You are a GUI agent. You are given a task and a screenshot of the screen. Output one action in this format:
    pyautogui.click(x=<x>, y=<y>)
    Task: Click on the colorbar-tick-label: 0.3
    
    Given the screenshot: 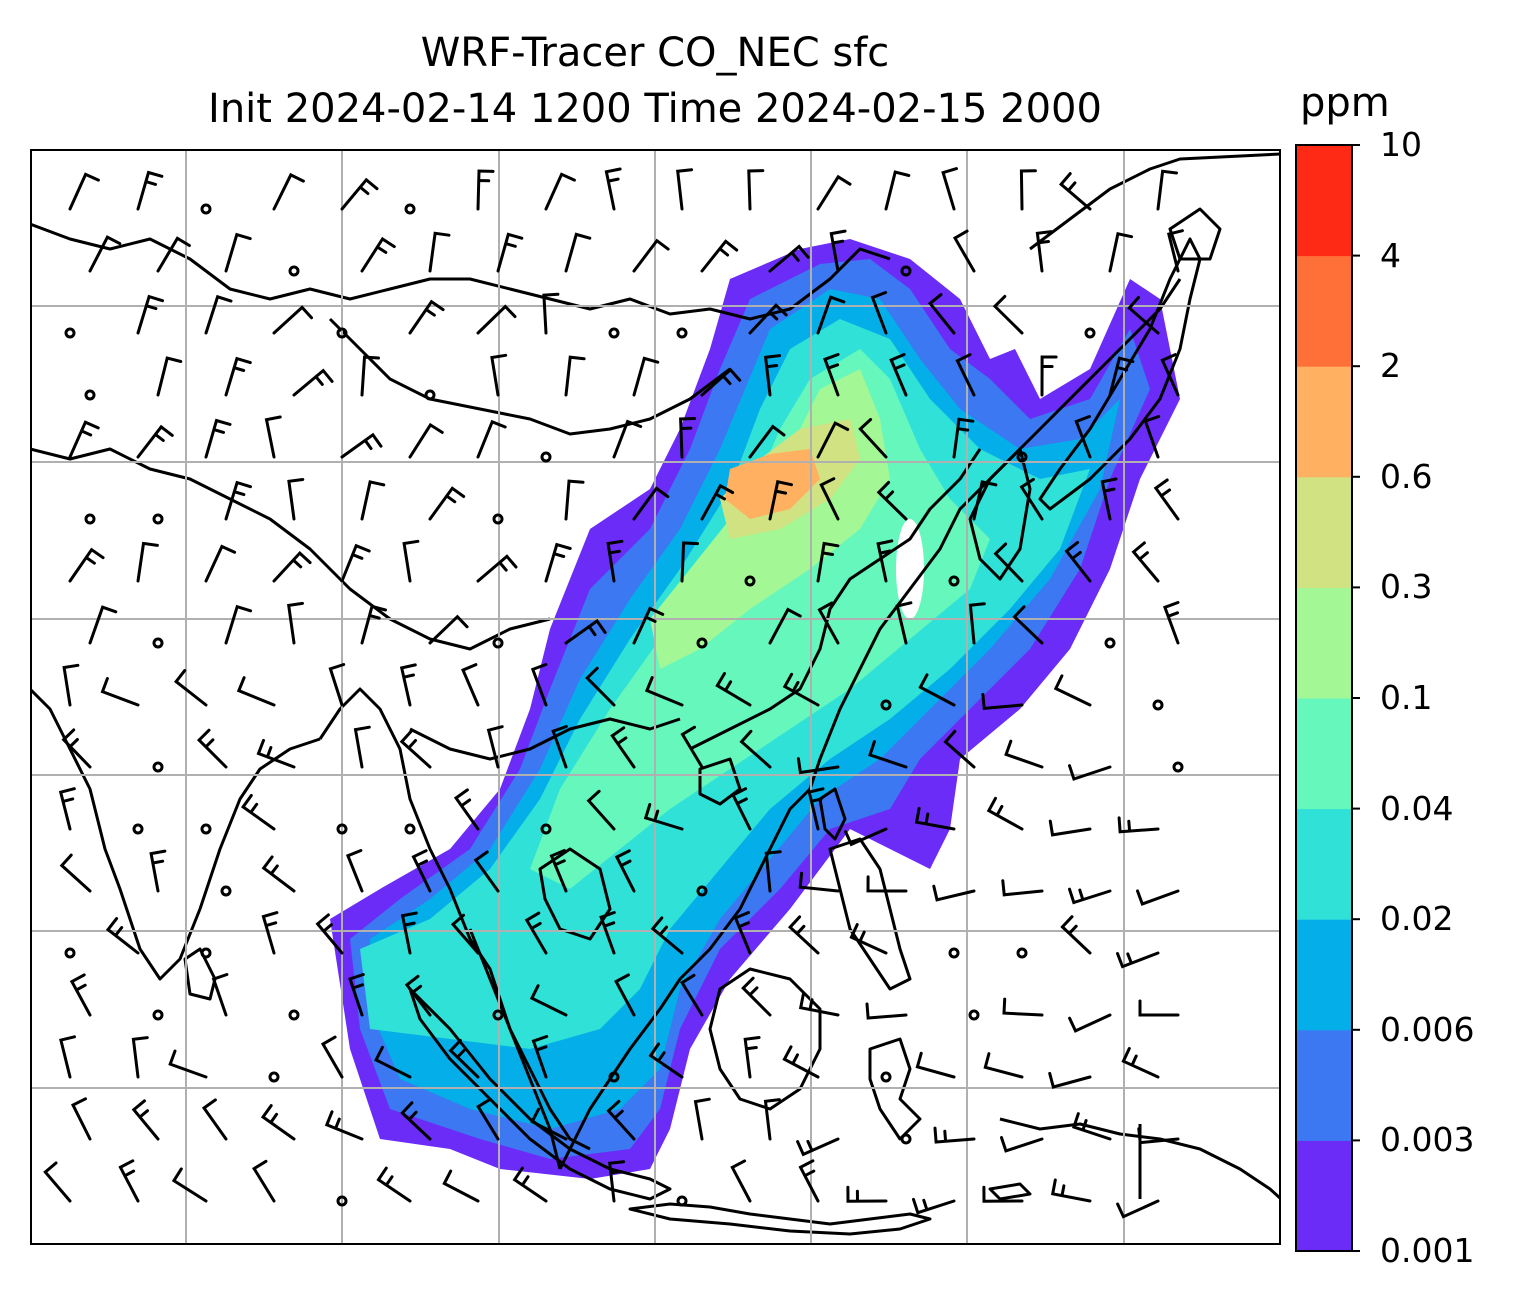 What is the action you would take?
    pyautogui.click(x=1406, y=587)
    